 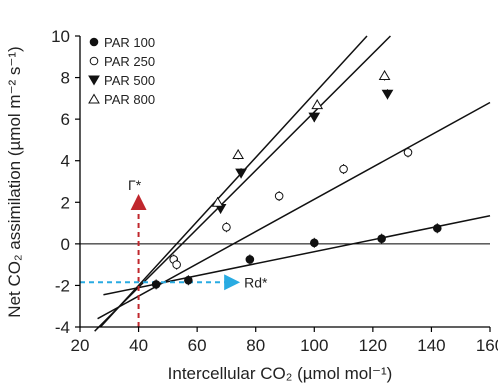 What do you see at coordinates (65, 119) in the screenshot?
I see `y-tick-label: 6` at bounding box center [65, 119].